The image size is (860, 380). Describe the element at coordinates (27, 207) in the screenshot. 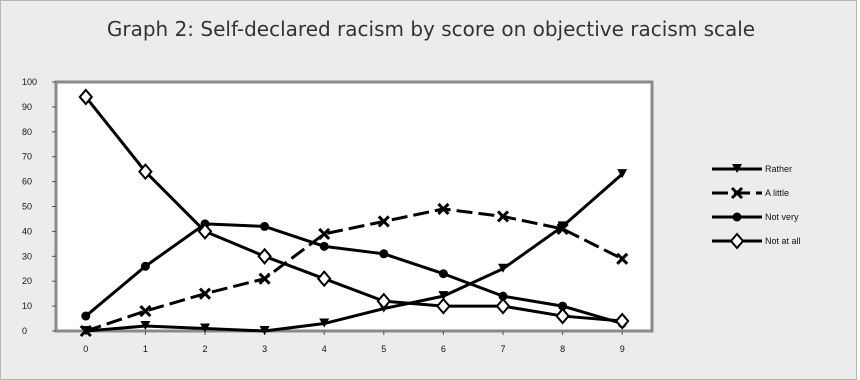

I see `y-tick-label: 50` at that location.